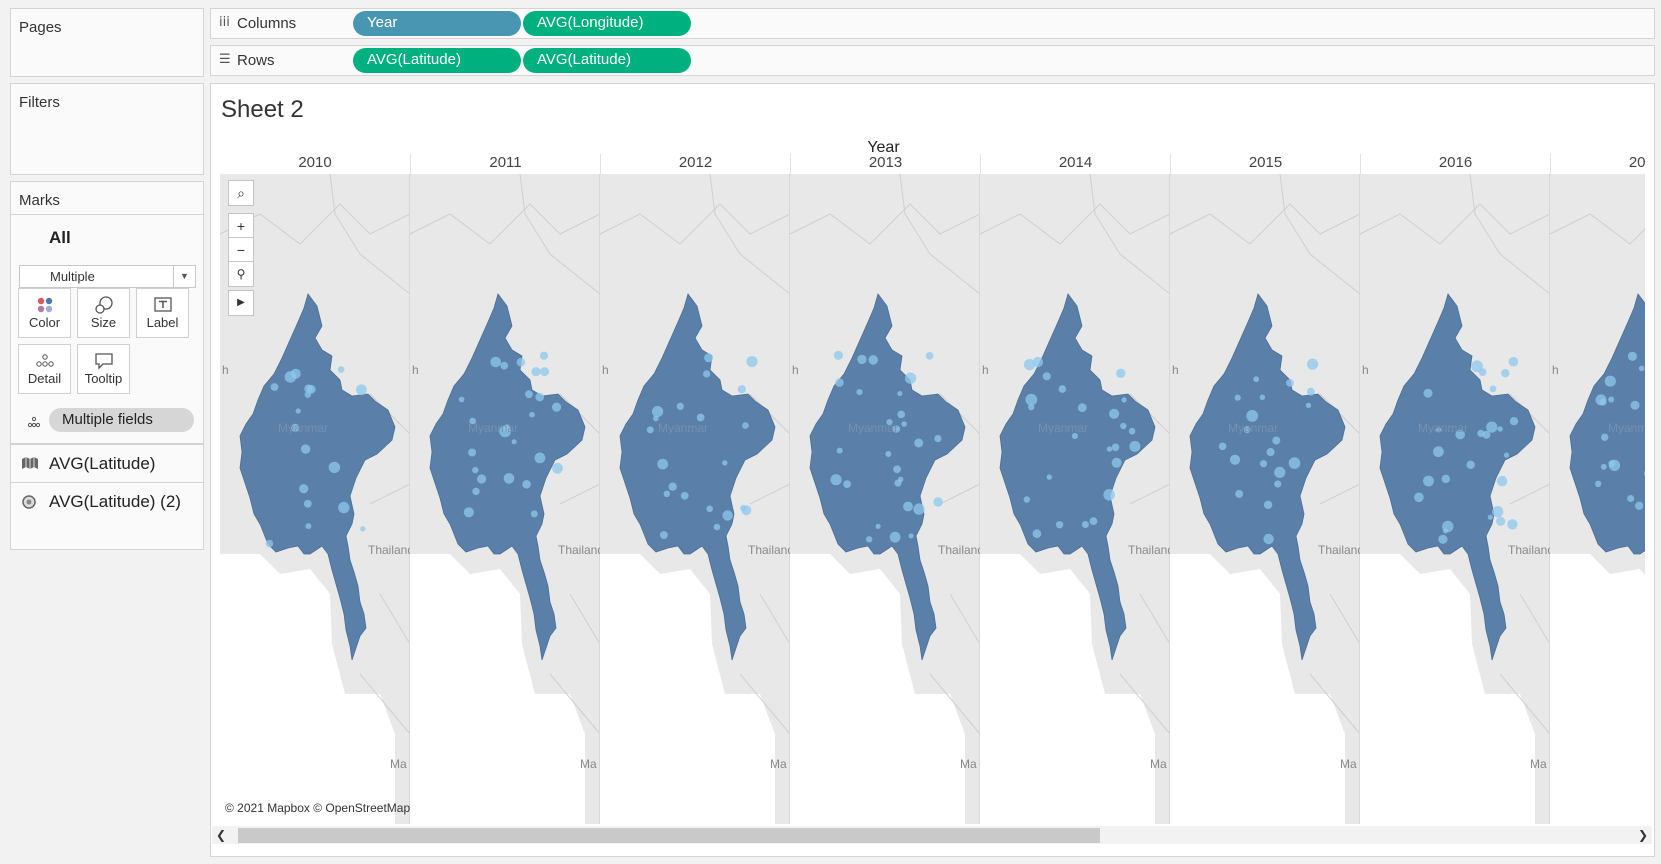 The image size is (1661, 864). I want to click on year-axis-title: Year, so click(883, 147).